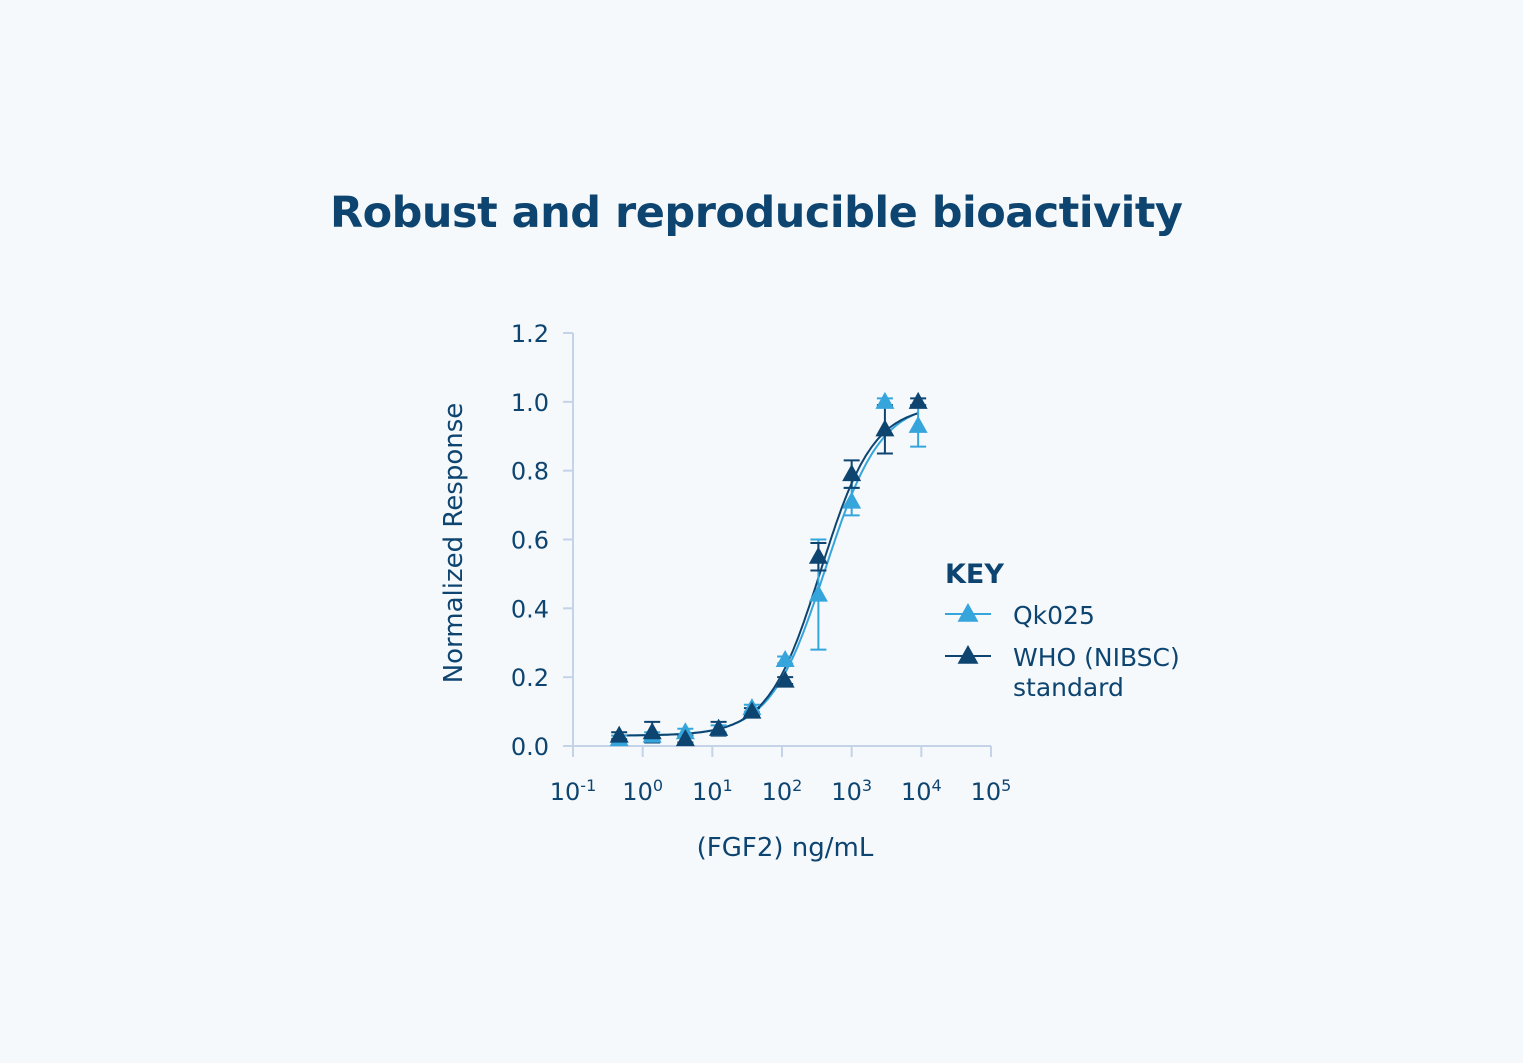  What do you see at coordinates (785, 848) in the screenshot?
I see `x-axis-title: (FGF2) ng/mL` at bounding box center [785, 848].